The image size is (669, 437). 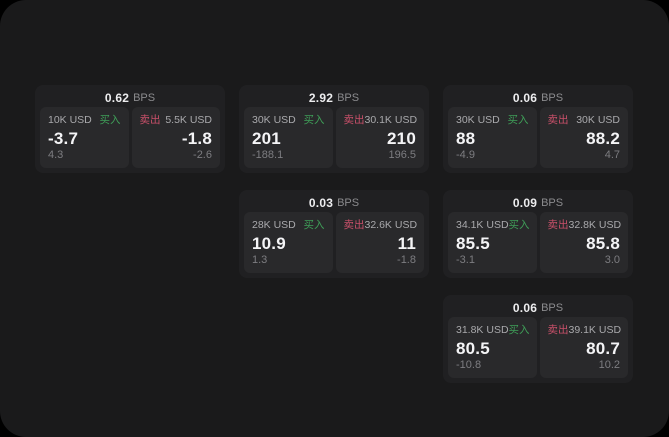 What do you see at coordinates (391, 225) in the screenshot?
I see `sell-notional: 32.6K USD` at bounding box center [391, 225].